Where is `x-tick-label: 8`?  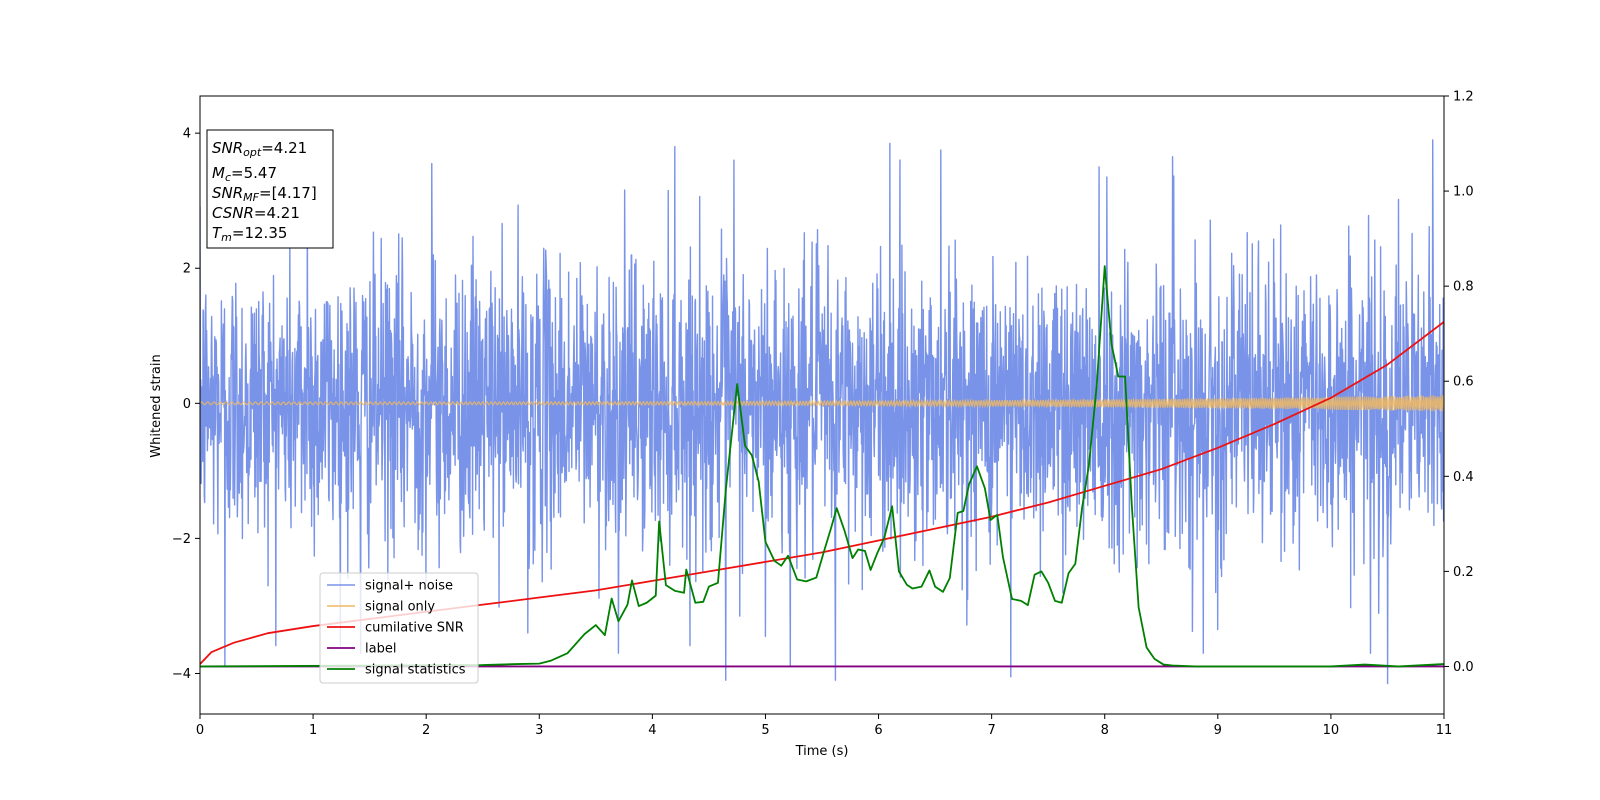
x-tick-label: 8 is located at coordinates (1105, 730).